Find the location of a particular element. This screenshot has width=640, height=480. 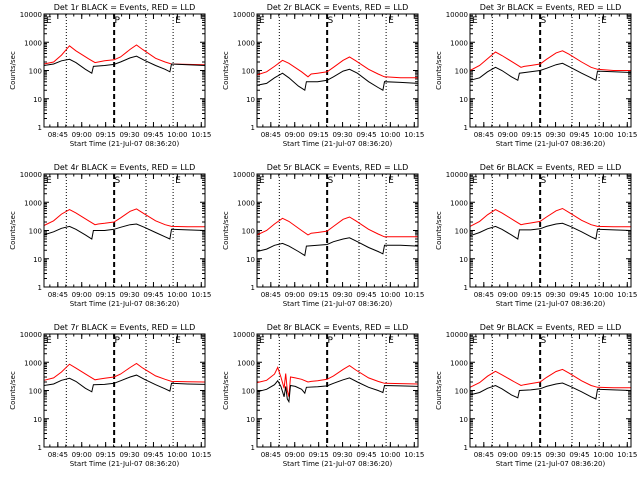

chart-title: Det 4r BLACK = Events, RED = LLD is located at coordinates (125, 167).